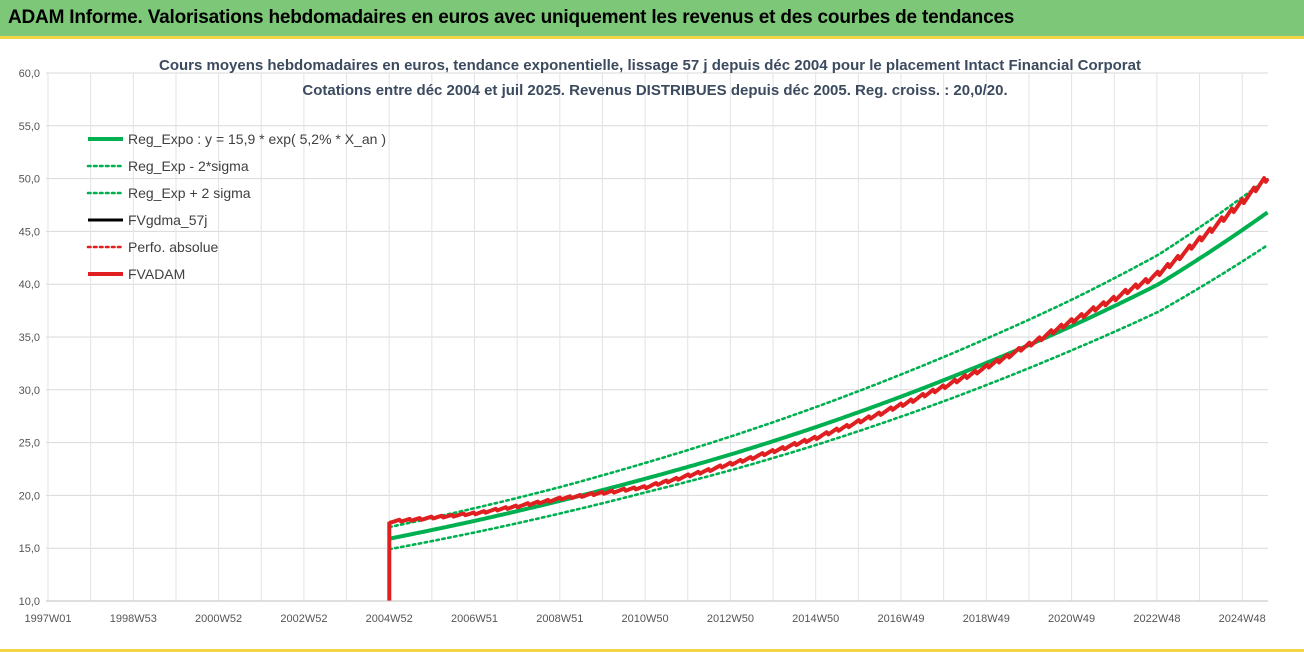  I want to click on y-tick-label: 40,0, so click(29, 285).